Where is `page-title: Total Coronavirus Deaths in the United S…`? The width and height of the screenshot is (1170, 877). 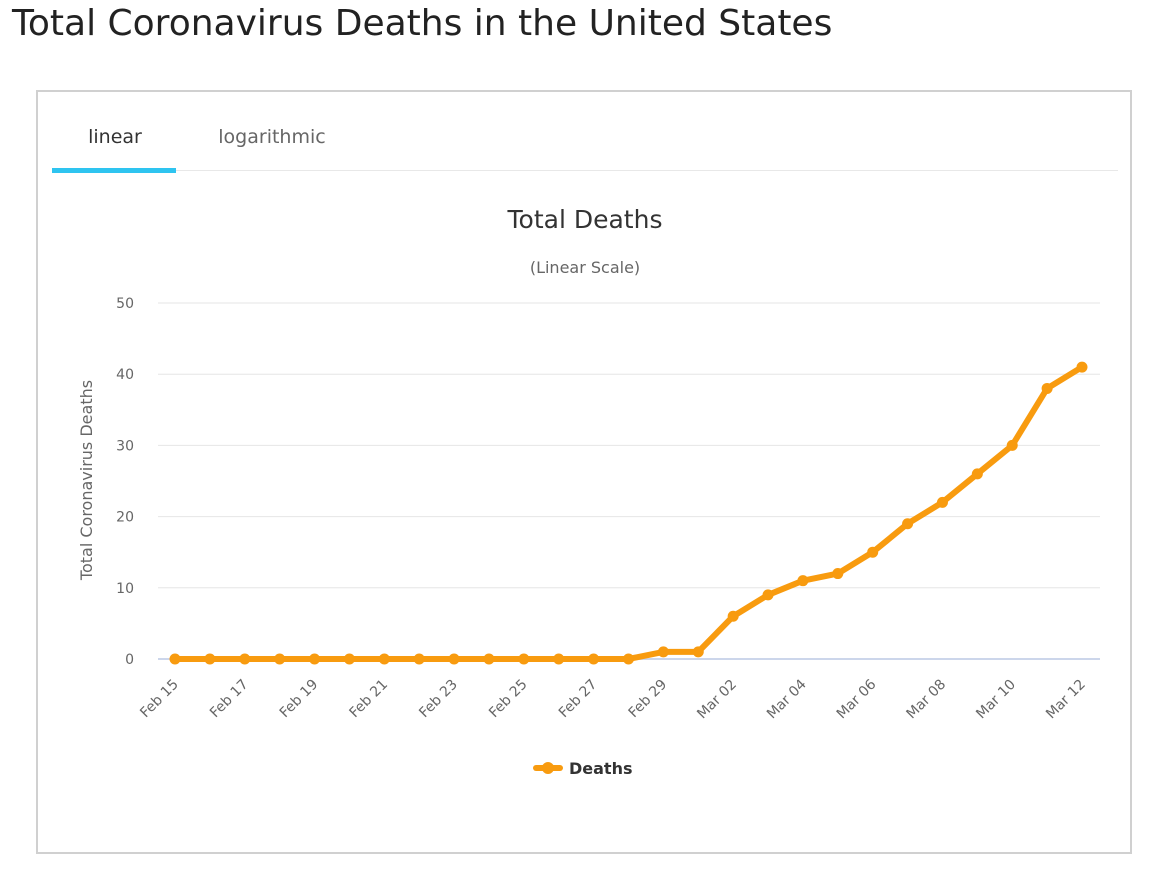 page-title: Total Coronavirus Deaths in the United S… is located at coordinates (422, 23).